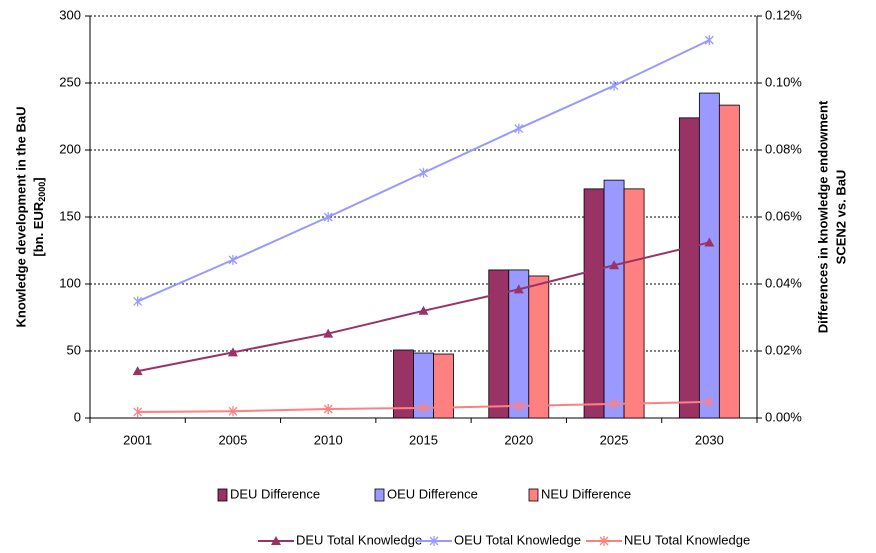 This screenshot has height=553, width=876. I want to click on x-tick-label: 2025, so click(614, 439).